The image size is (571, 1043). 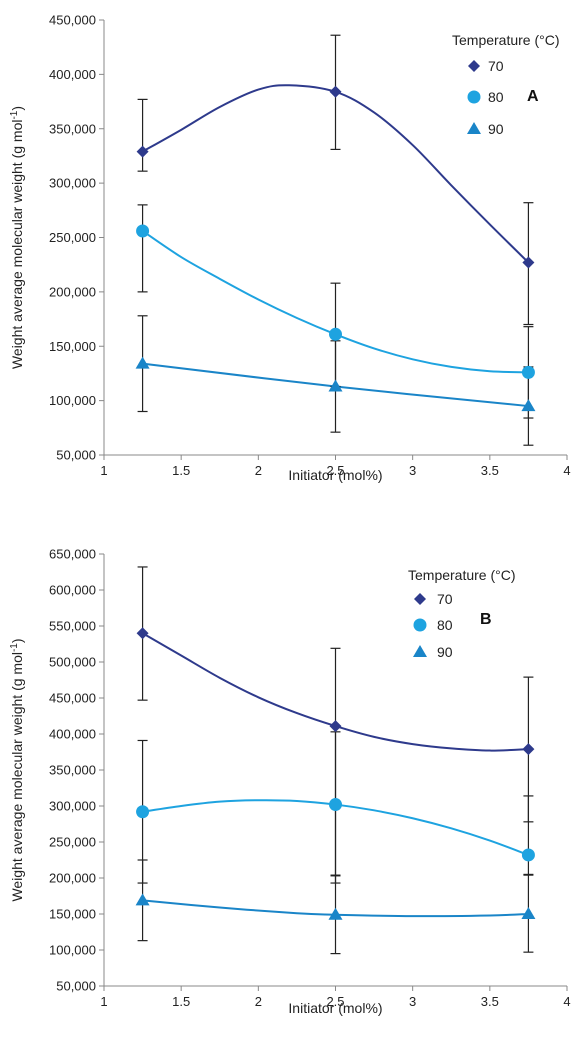 What do you see at coordinates (486, 619) in the screenshot?
I see `panel-label: B` at bounding box center [486, 619].